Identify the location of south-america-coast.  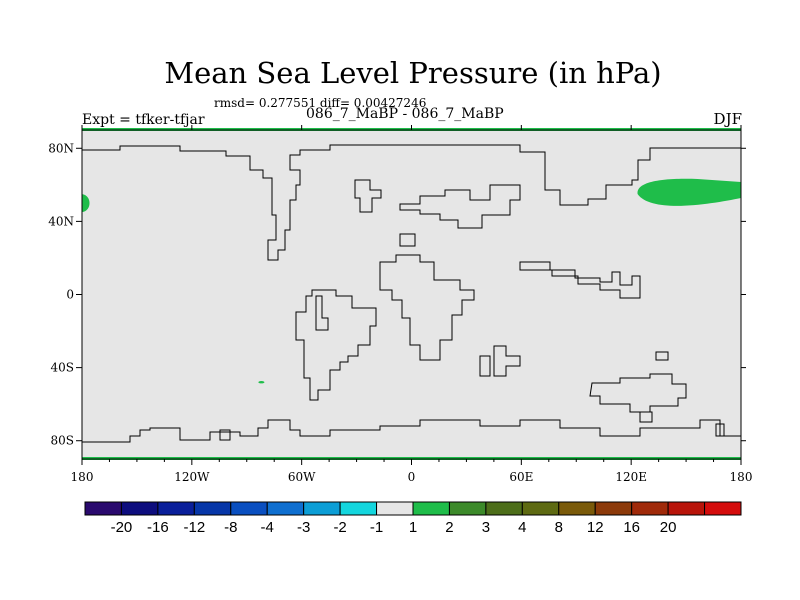
(336, 345).